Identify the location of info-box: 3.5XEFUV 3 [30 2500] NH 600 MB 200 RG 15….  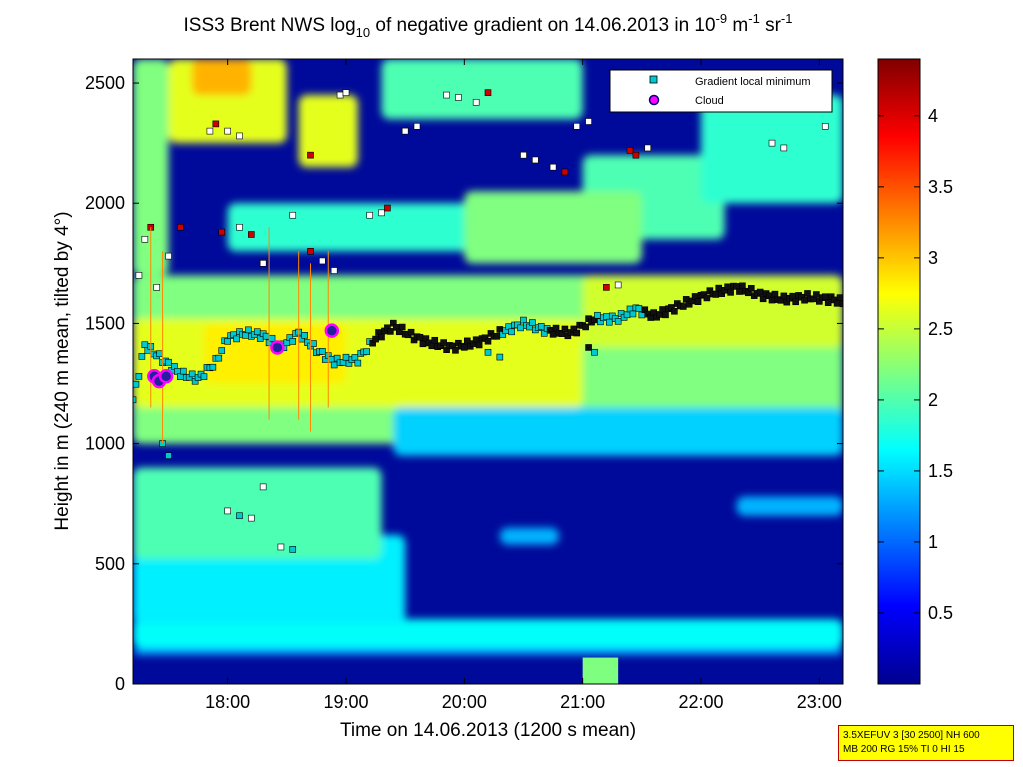
(926, 743).